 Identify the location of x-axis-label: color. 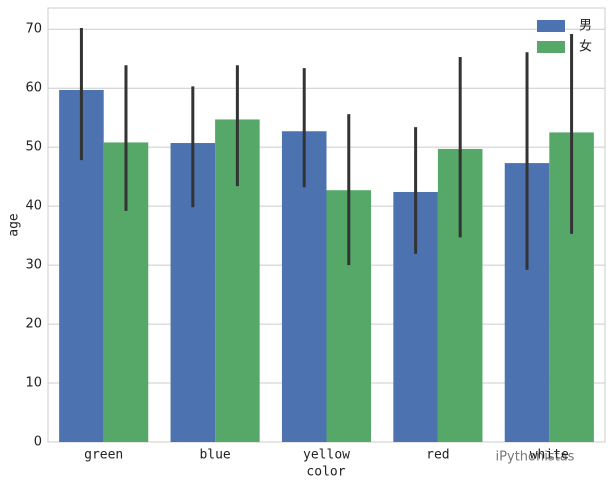
(325, 472).